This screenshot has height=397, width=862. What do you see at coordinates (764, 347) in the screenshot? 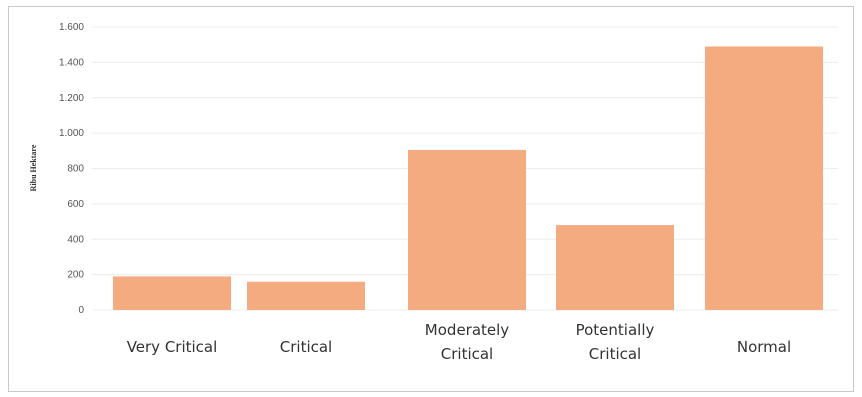
I see `x-tick-label: Normal` at bounding box center [764, 347].